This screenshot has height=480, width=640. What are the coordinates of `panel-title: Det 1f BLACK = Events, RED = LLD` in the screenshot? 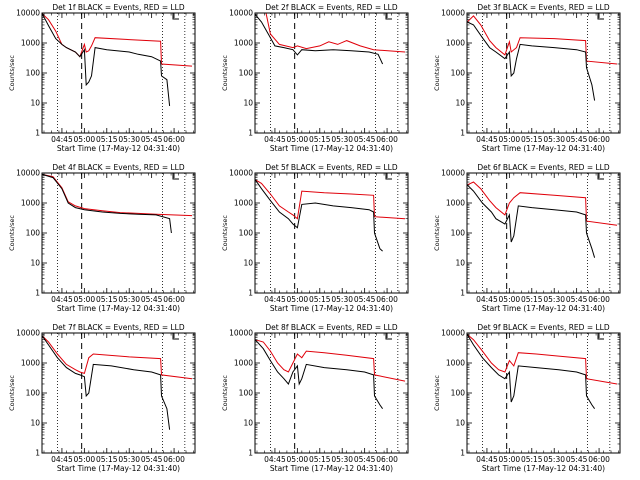 It's located at (118, 7).